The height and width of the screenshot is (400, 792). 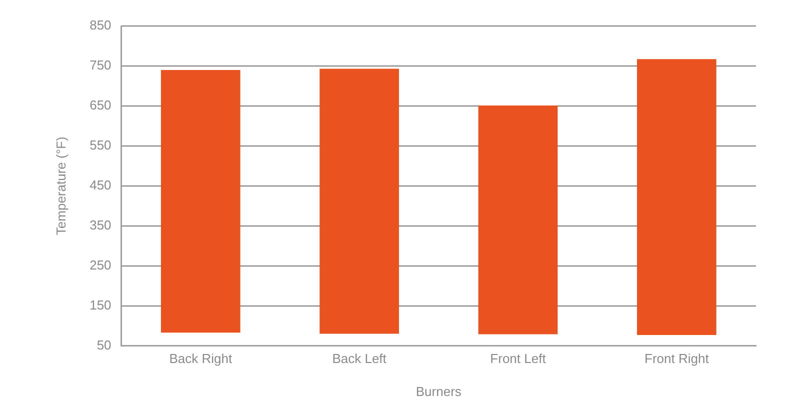 I want to click on y-tick-label: 250, so click(x=101, y=264).